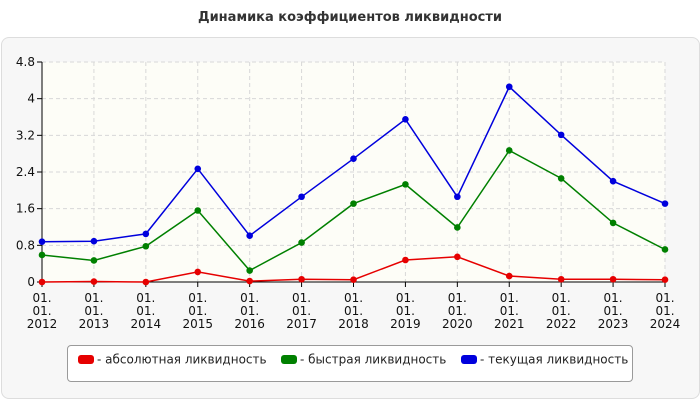 The height and width of the screenshot is (400, 700). I want to click on x-tick-label: 01. 01. 2014, so click(146, 311).